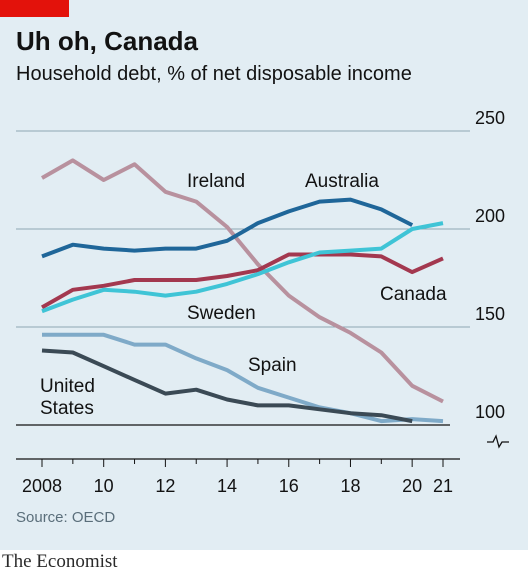 The image size is (528, 575). I want to click on x-tick-label-2016: 16, so click(289, 486).